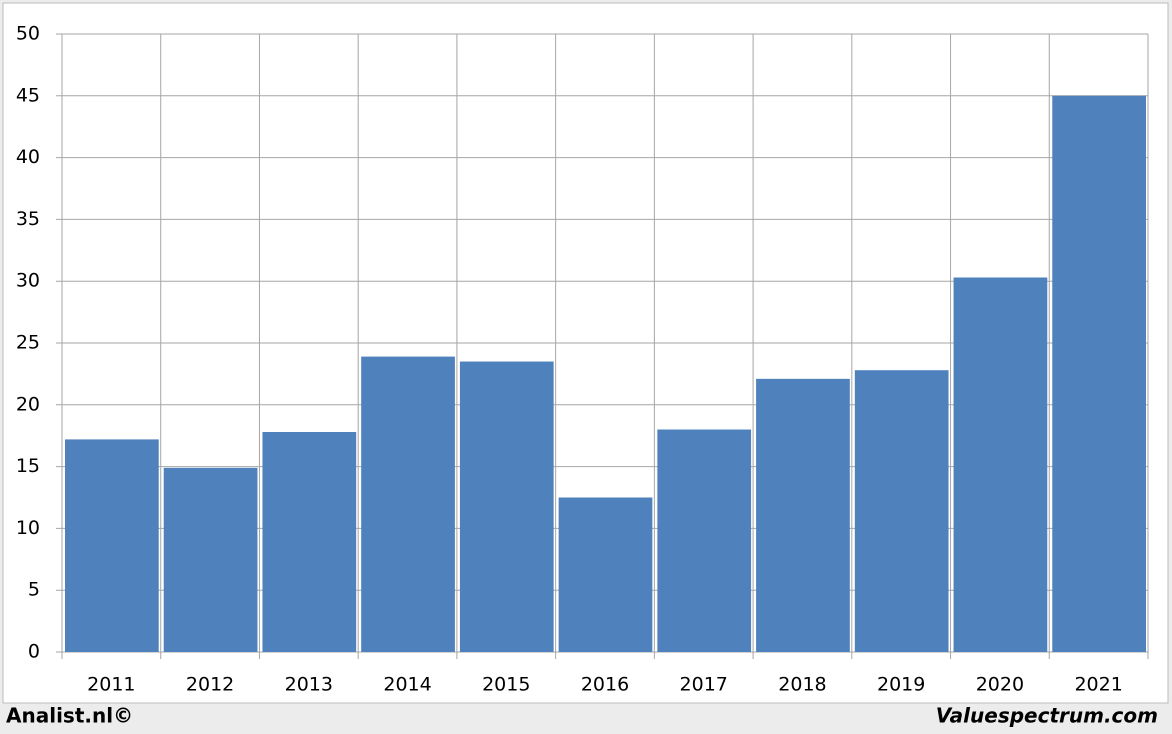 The height and width of the screenshot is (734, 1172). What do you see at coordinates (901, 685) in the screenshot?
I see `x-tick-label: 2019` at bounding box center [901, 685].